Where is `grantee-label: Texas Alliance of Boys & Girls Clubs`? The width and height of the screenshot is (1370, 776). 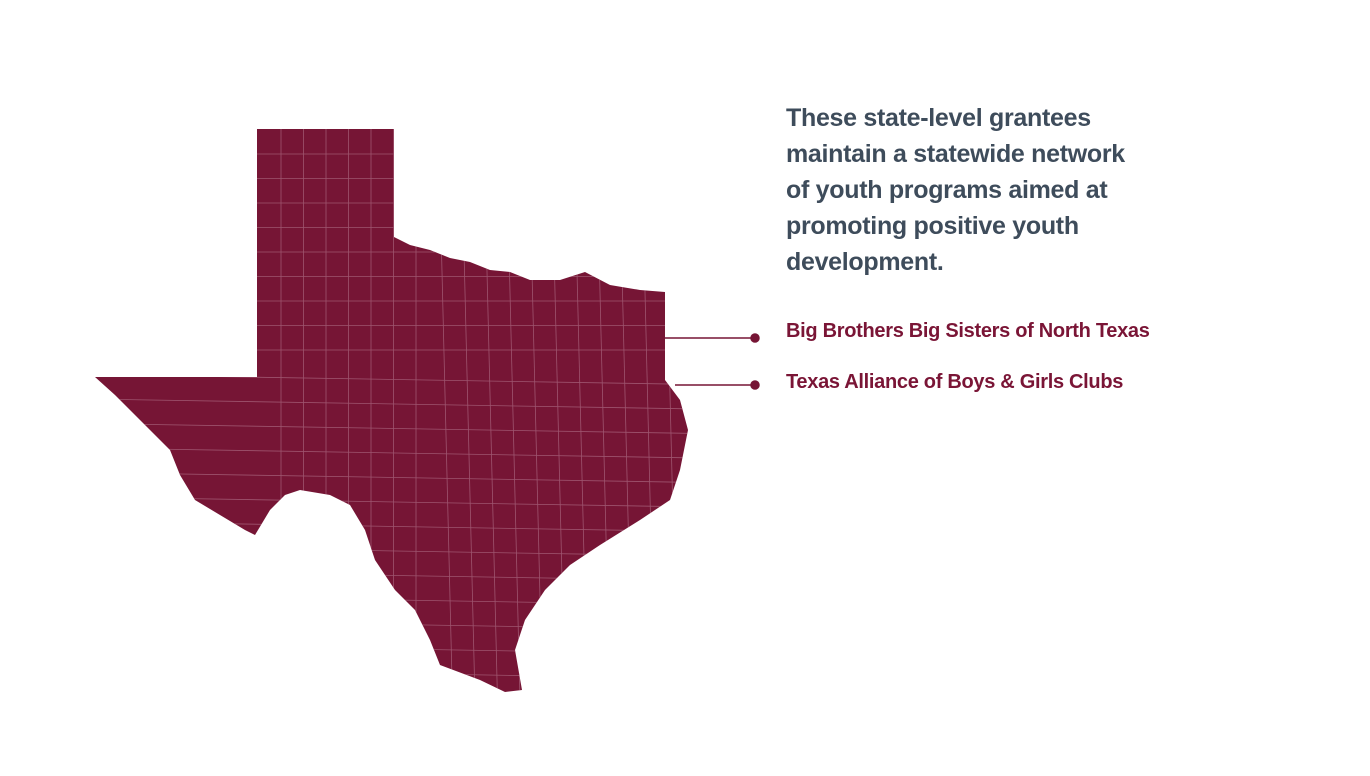 grantee-label: Texas Alliance of Boys & Girls Clubs is located at coordinates (955, 382).